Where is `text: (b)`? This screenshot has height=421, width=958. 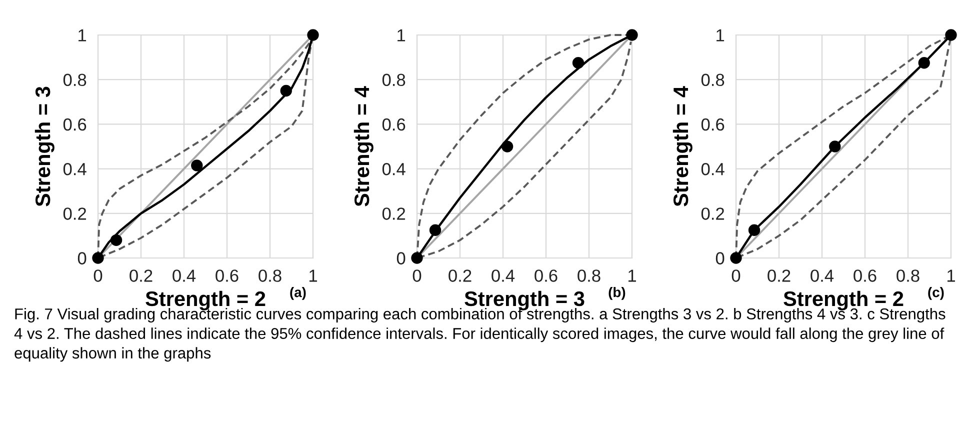
text: (b) is located at coordinates (617, 293).